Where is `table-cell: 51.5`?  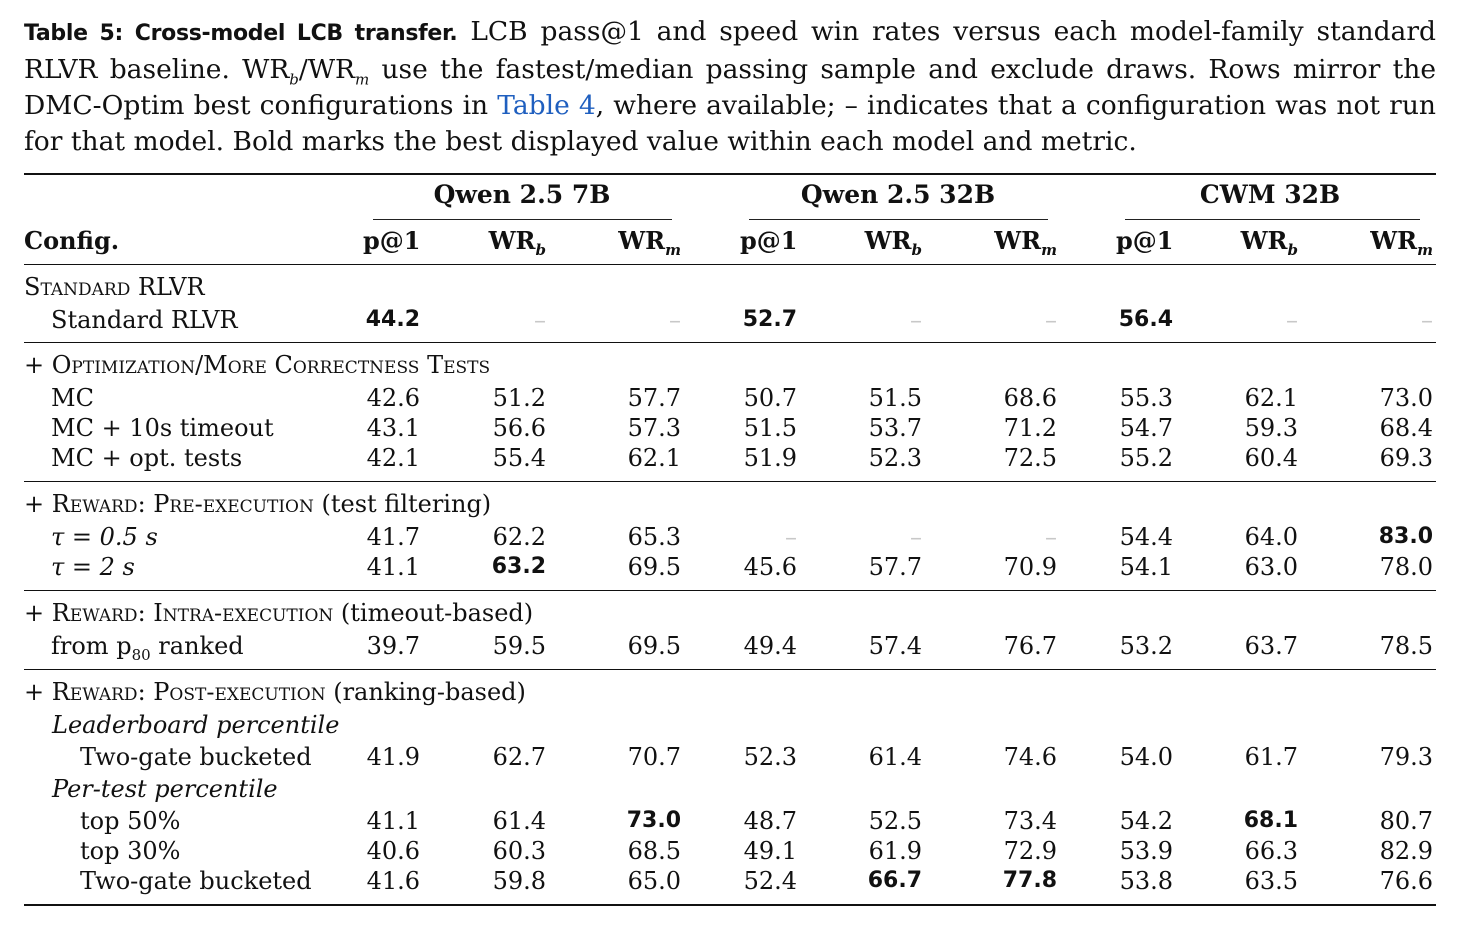
table-cell: 51.5 is located at coordinates (895, 398).